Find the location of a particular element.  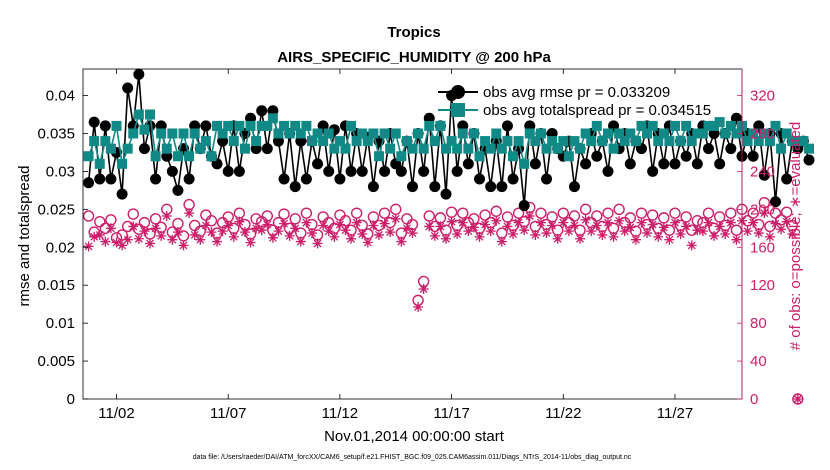

y-axis-right: 0 40 80 120 160 200 240 280 320 is located at coordinates (756, 248).